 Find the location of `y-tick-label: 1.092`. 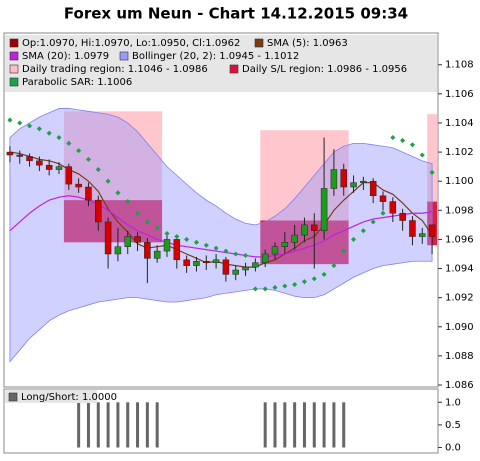

y-tick-label: 1.092 is located at coordinates (459, 298).